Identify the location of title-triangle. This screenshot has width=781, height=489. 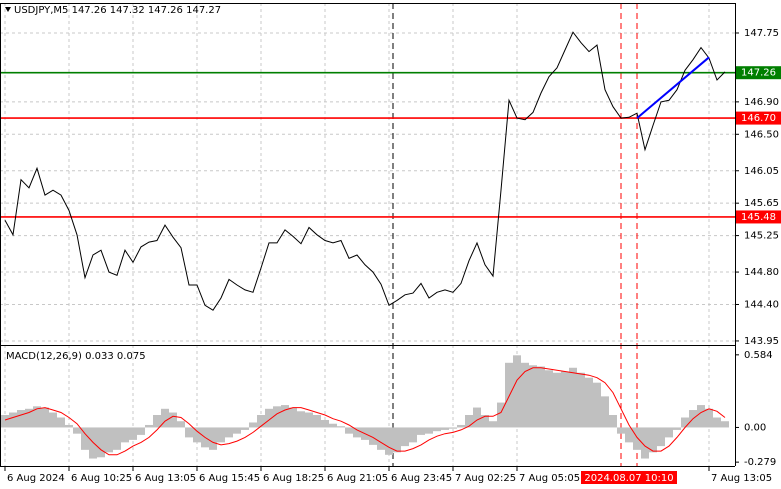
(8, 9).